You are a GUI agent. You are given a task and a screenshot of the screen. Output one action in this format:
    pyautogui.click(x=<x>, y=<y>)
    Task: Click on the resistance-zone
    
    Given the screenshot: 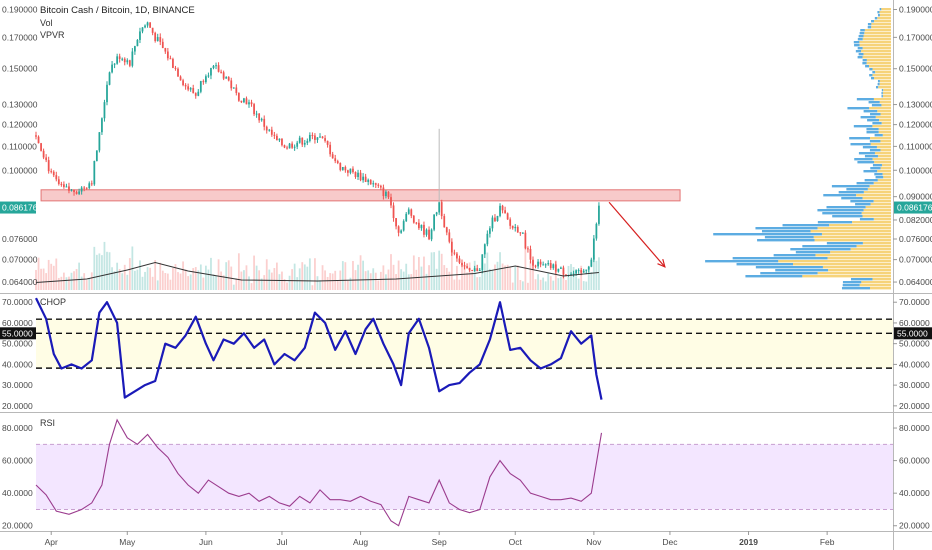 What is the action you would take?
    pyautogui.click(x=360, y=195)
    